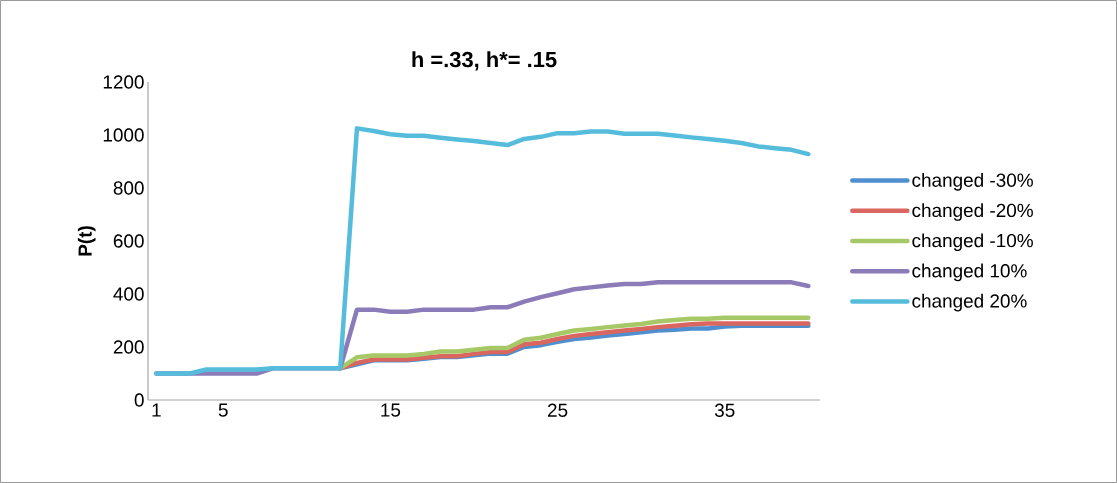 This screenshot has width=1117, height=483. I want to click on y-axis-title: P(t), so click(86, 241).